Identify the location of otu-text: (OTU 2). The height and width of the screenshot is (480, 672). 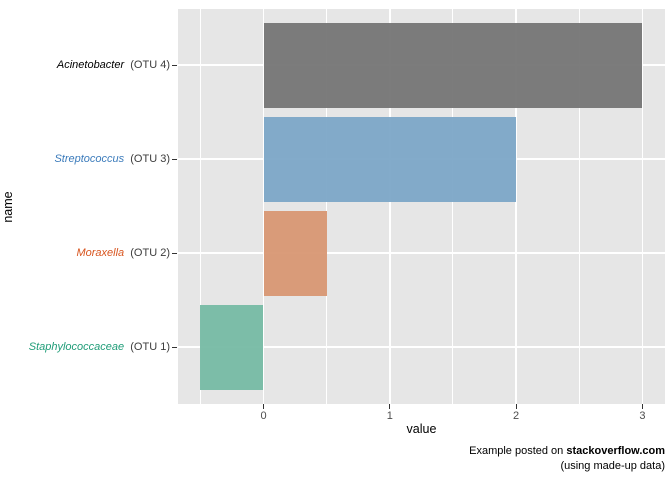
(150, 253).